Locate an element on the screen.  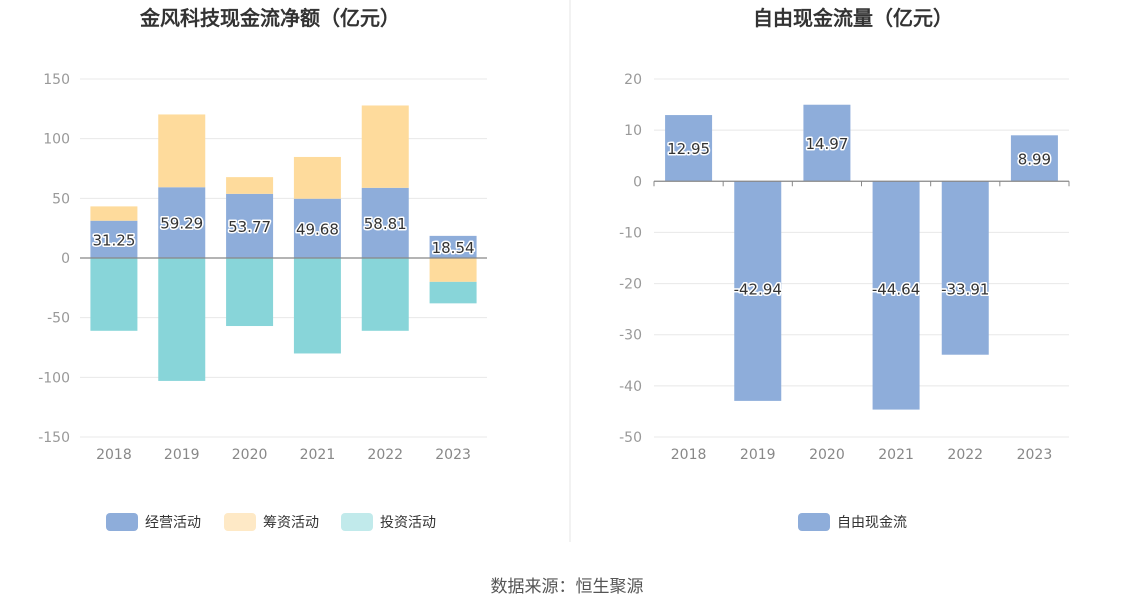
free-cash-flow-value-label: -44.64 is located at coordinates (896, 289).